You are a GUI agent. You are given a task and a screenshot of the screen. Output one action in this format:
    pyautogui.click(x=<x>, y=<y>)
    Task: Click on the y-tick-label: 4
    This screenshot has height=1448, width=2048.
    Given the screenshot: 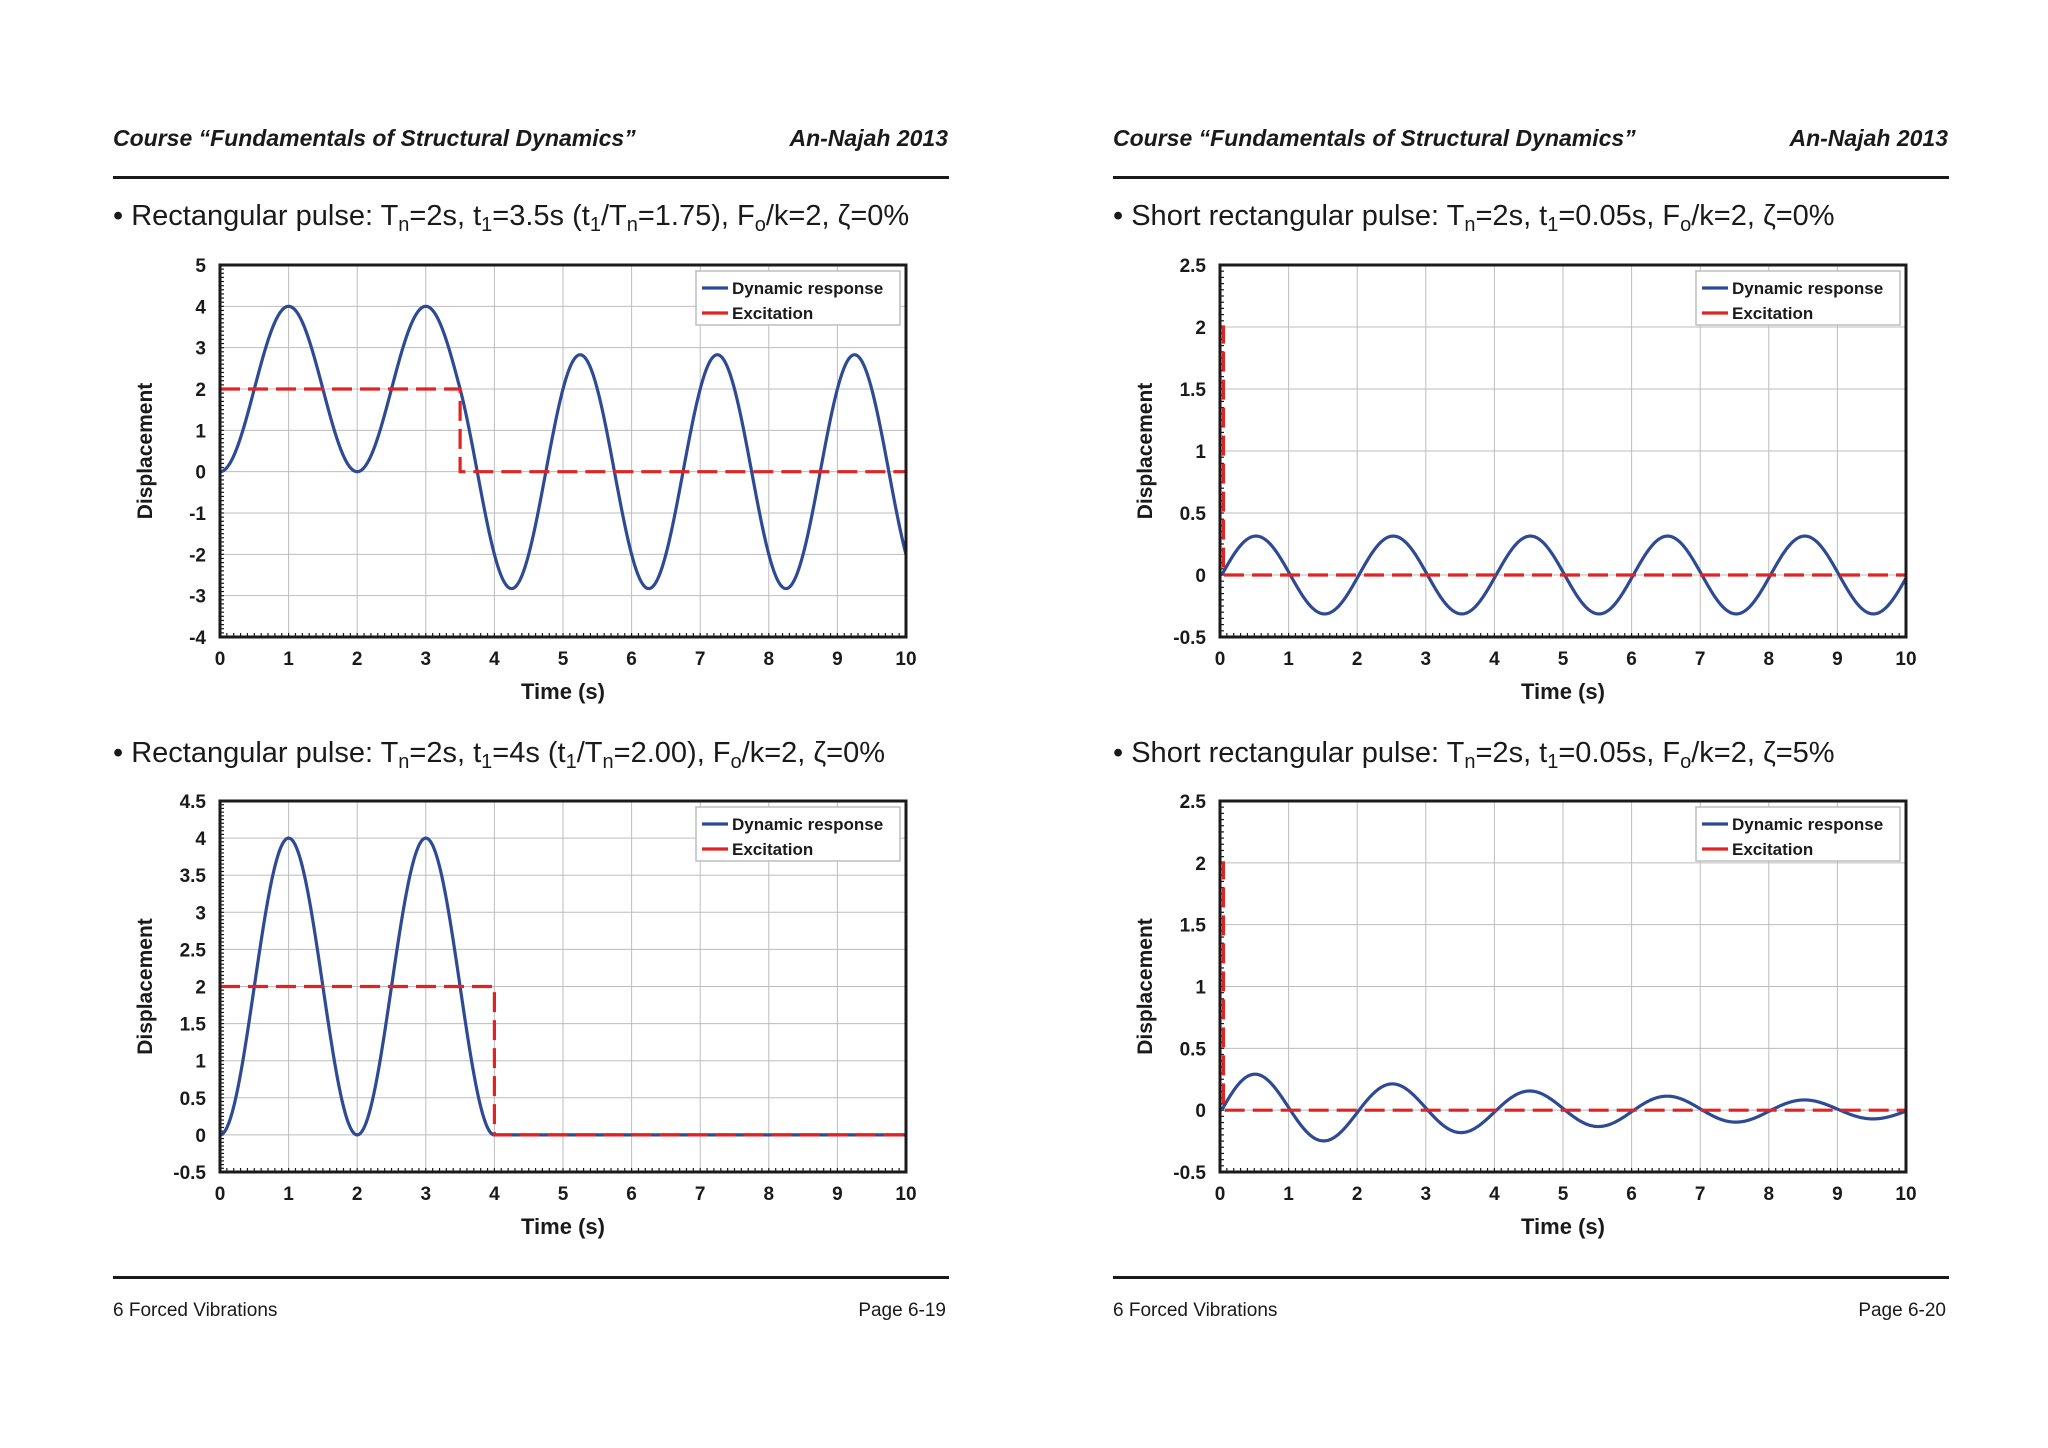 What is the action you would take?
    pyautogui.click(x=200, y=839)
    